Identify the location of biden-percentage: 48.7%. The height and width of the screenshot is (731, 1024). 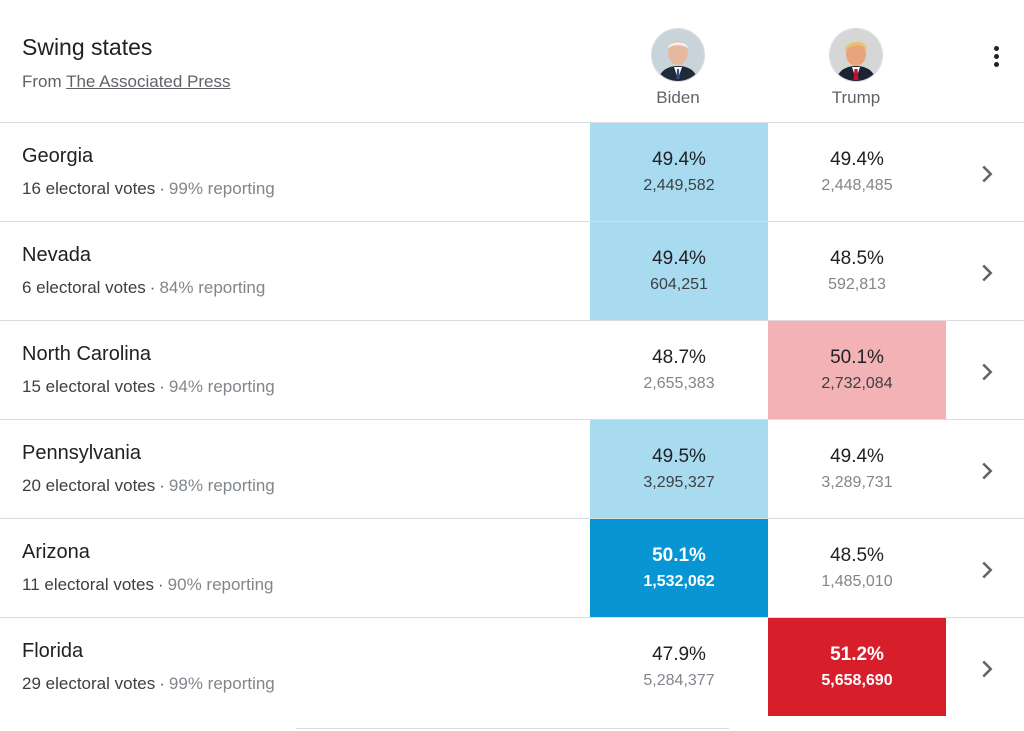
(679, 357).